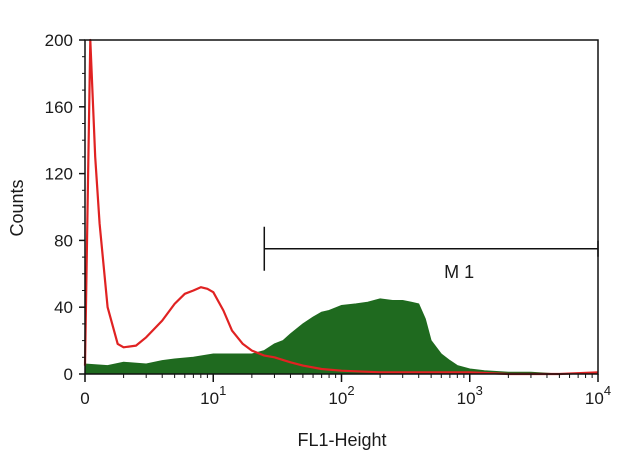 Image resolution: width=640 pixels, height=465 pixels. Describe the element at coordinates (59, 174) in the screenshot. I see `y-tick-label: 120` at that location.